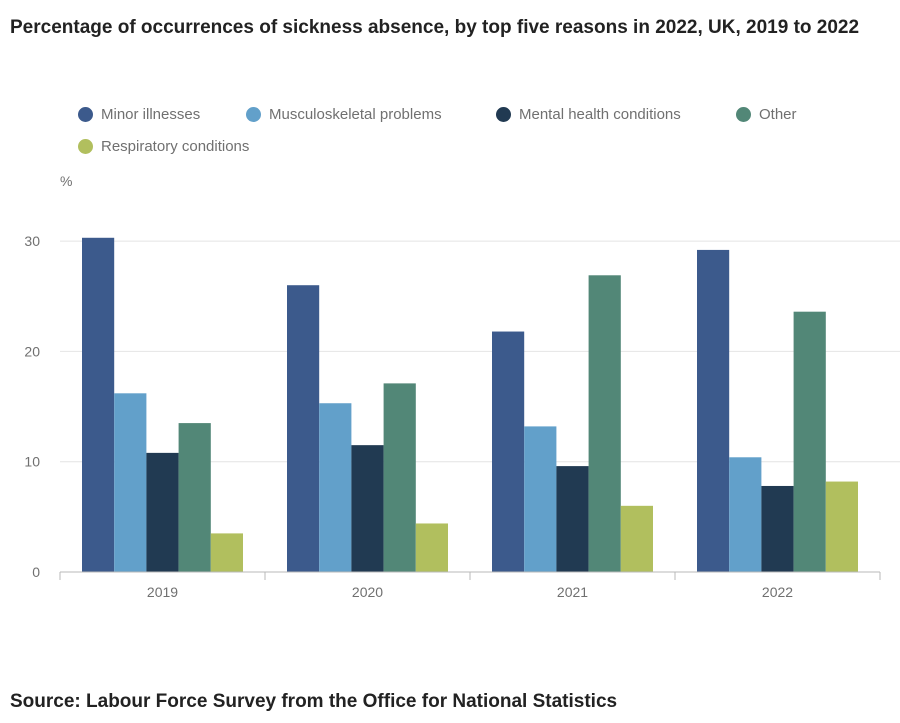 This screenshot has height=723, width=900. I want to click on legend-label: Other, so click(778, 114).